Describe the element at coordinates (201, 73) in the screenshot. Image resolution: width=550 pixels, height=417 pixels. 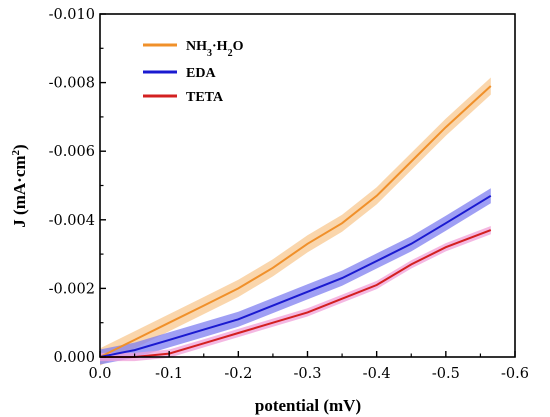
I see `legend-label-eda: EDA` at that location.